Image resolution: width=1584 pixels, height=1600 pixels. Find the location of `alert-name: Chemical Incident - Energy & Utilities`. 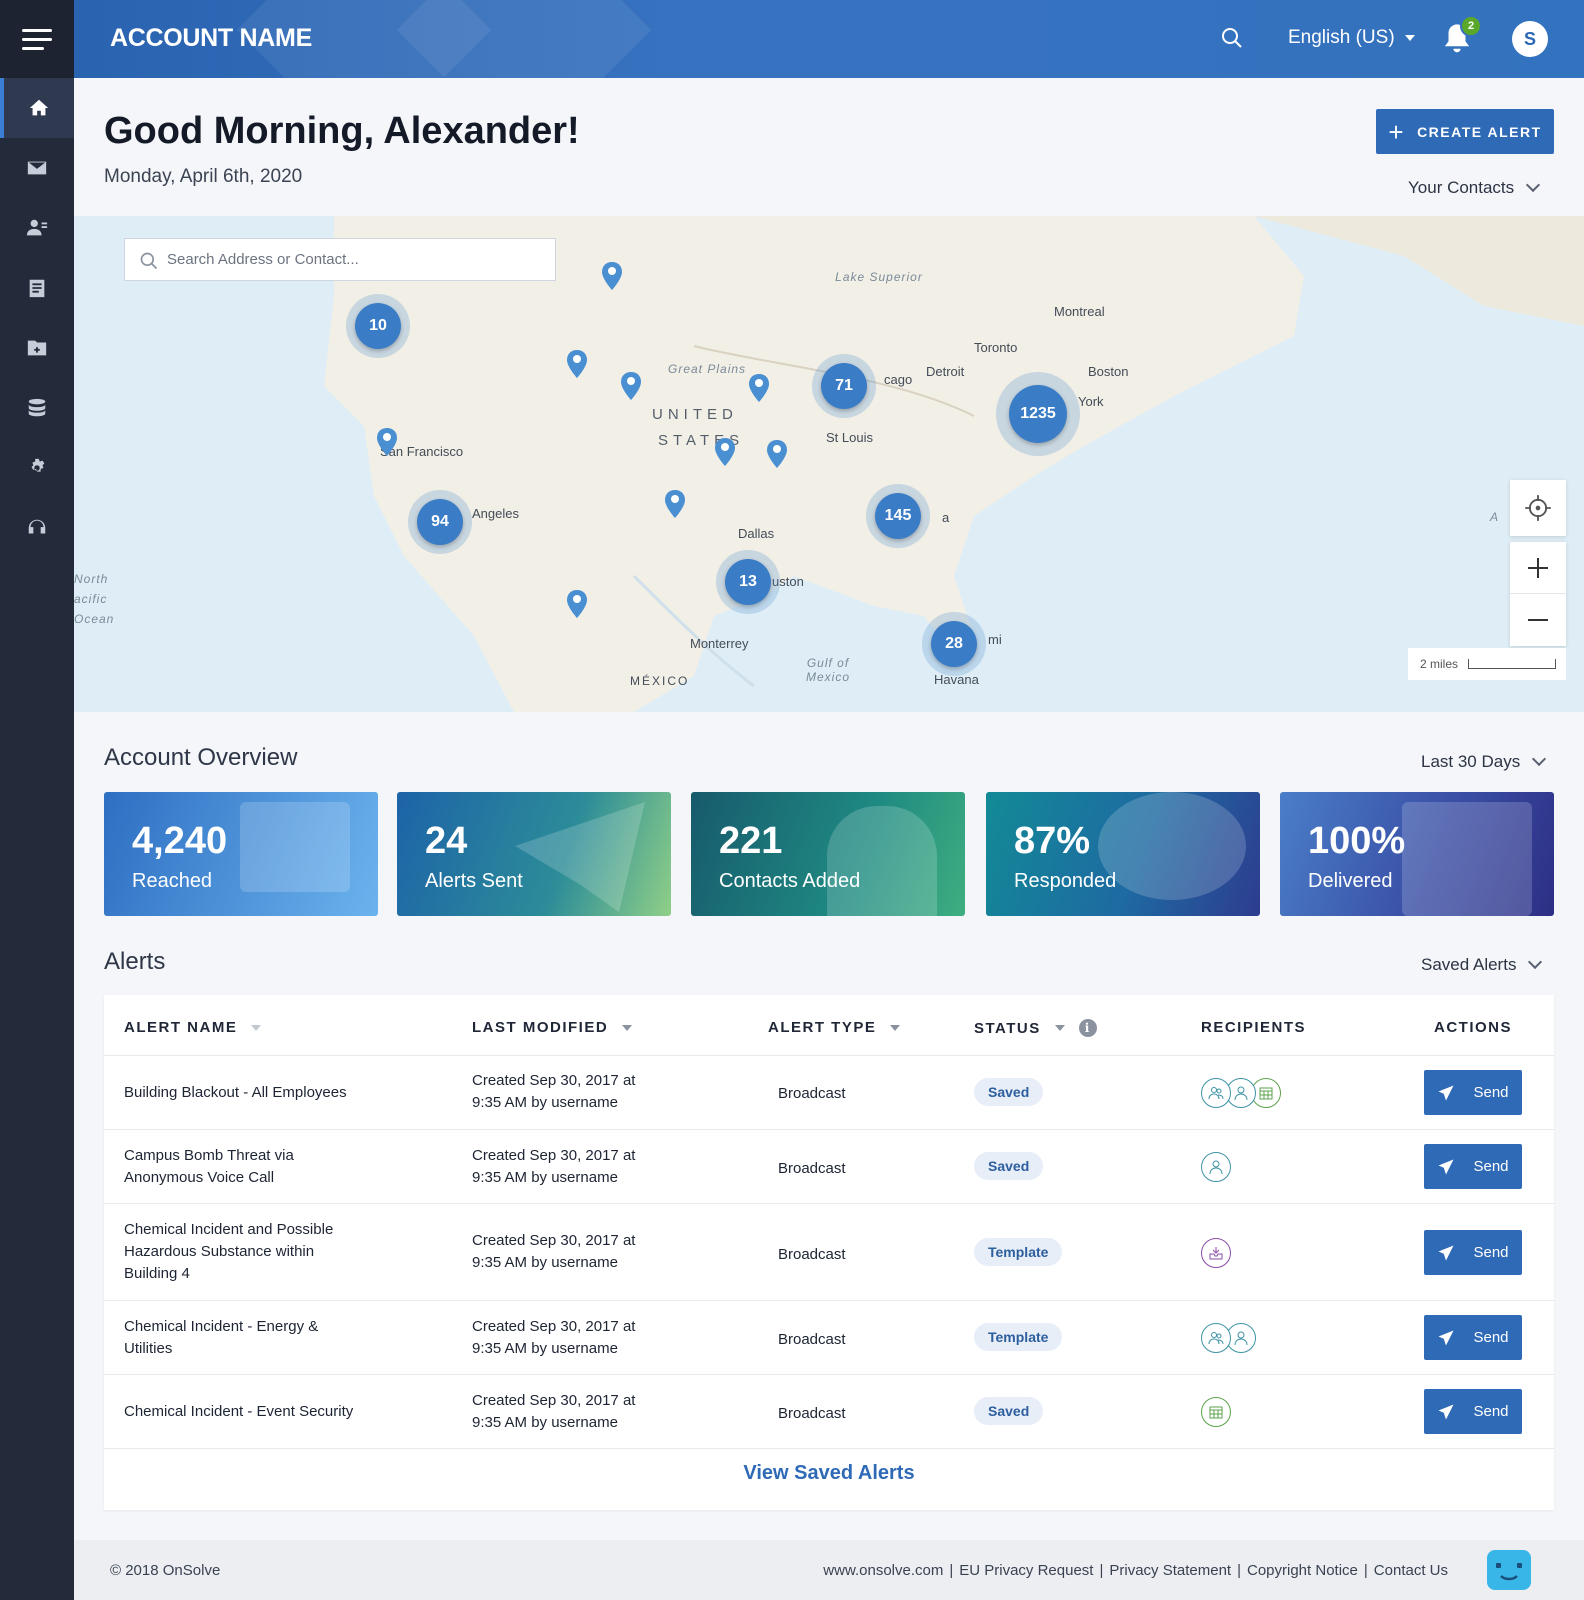

alert-name: Chemical Incident - Energy & Utilities is located at coordinates (221, 1337).